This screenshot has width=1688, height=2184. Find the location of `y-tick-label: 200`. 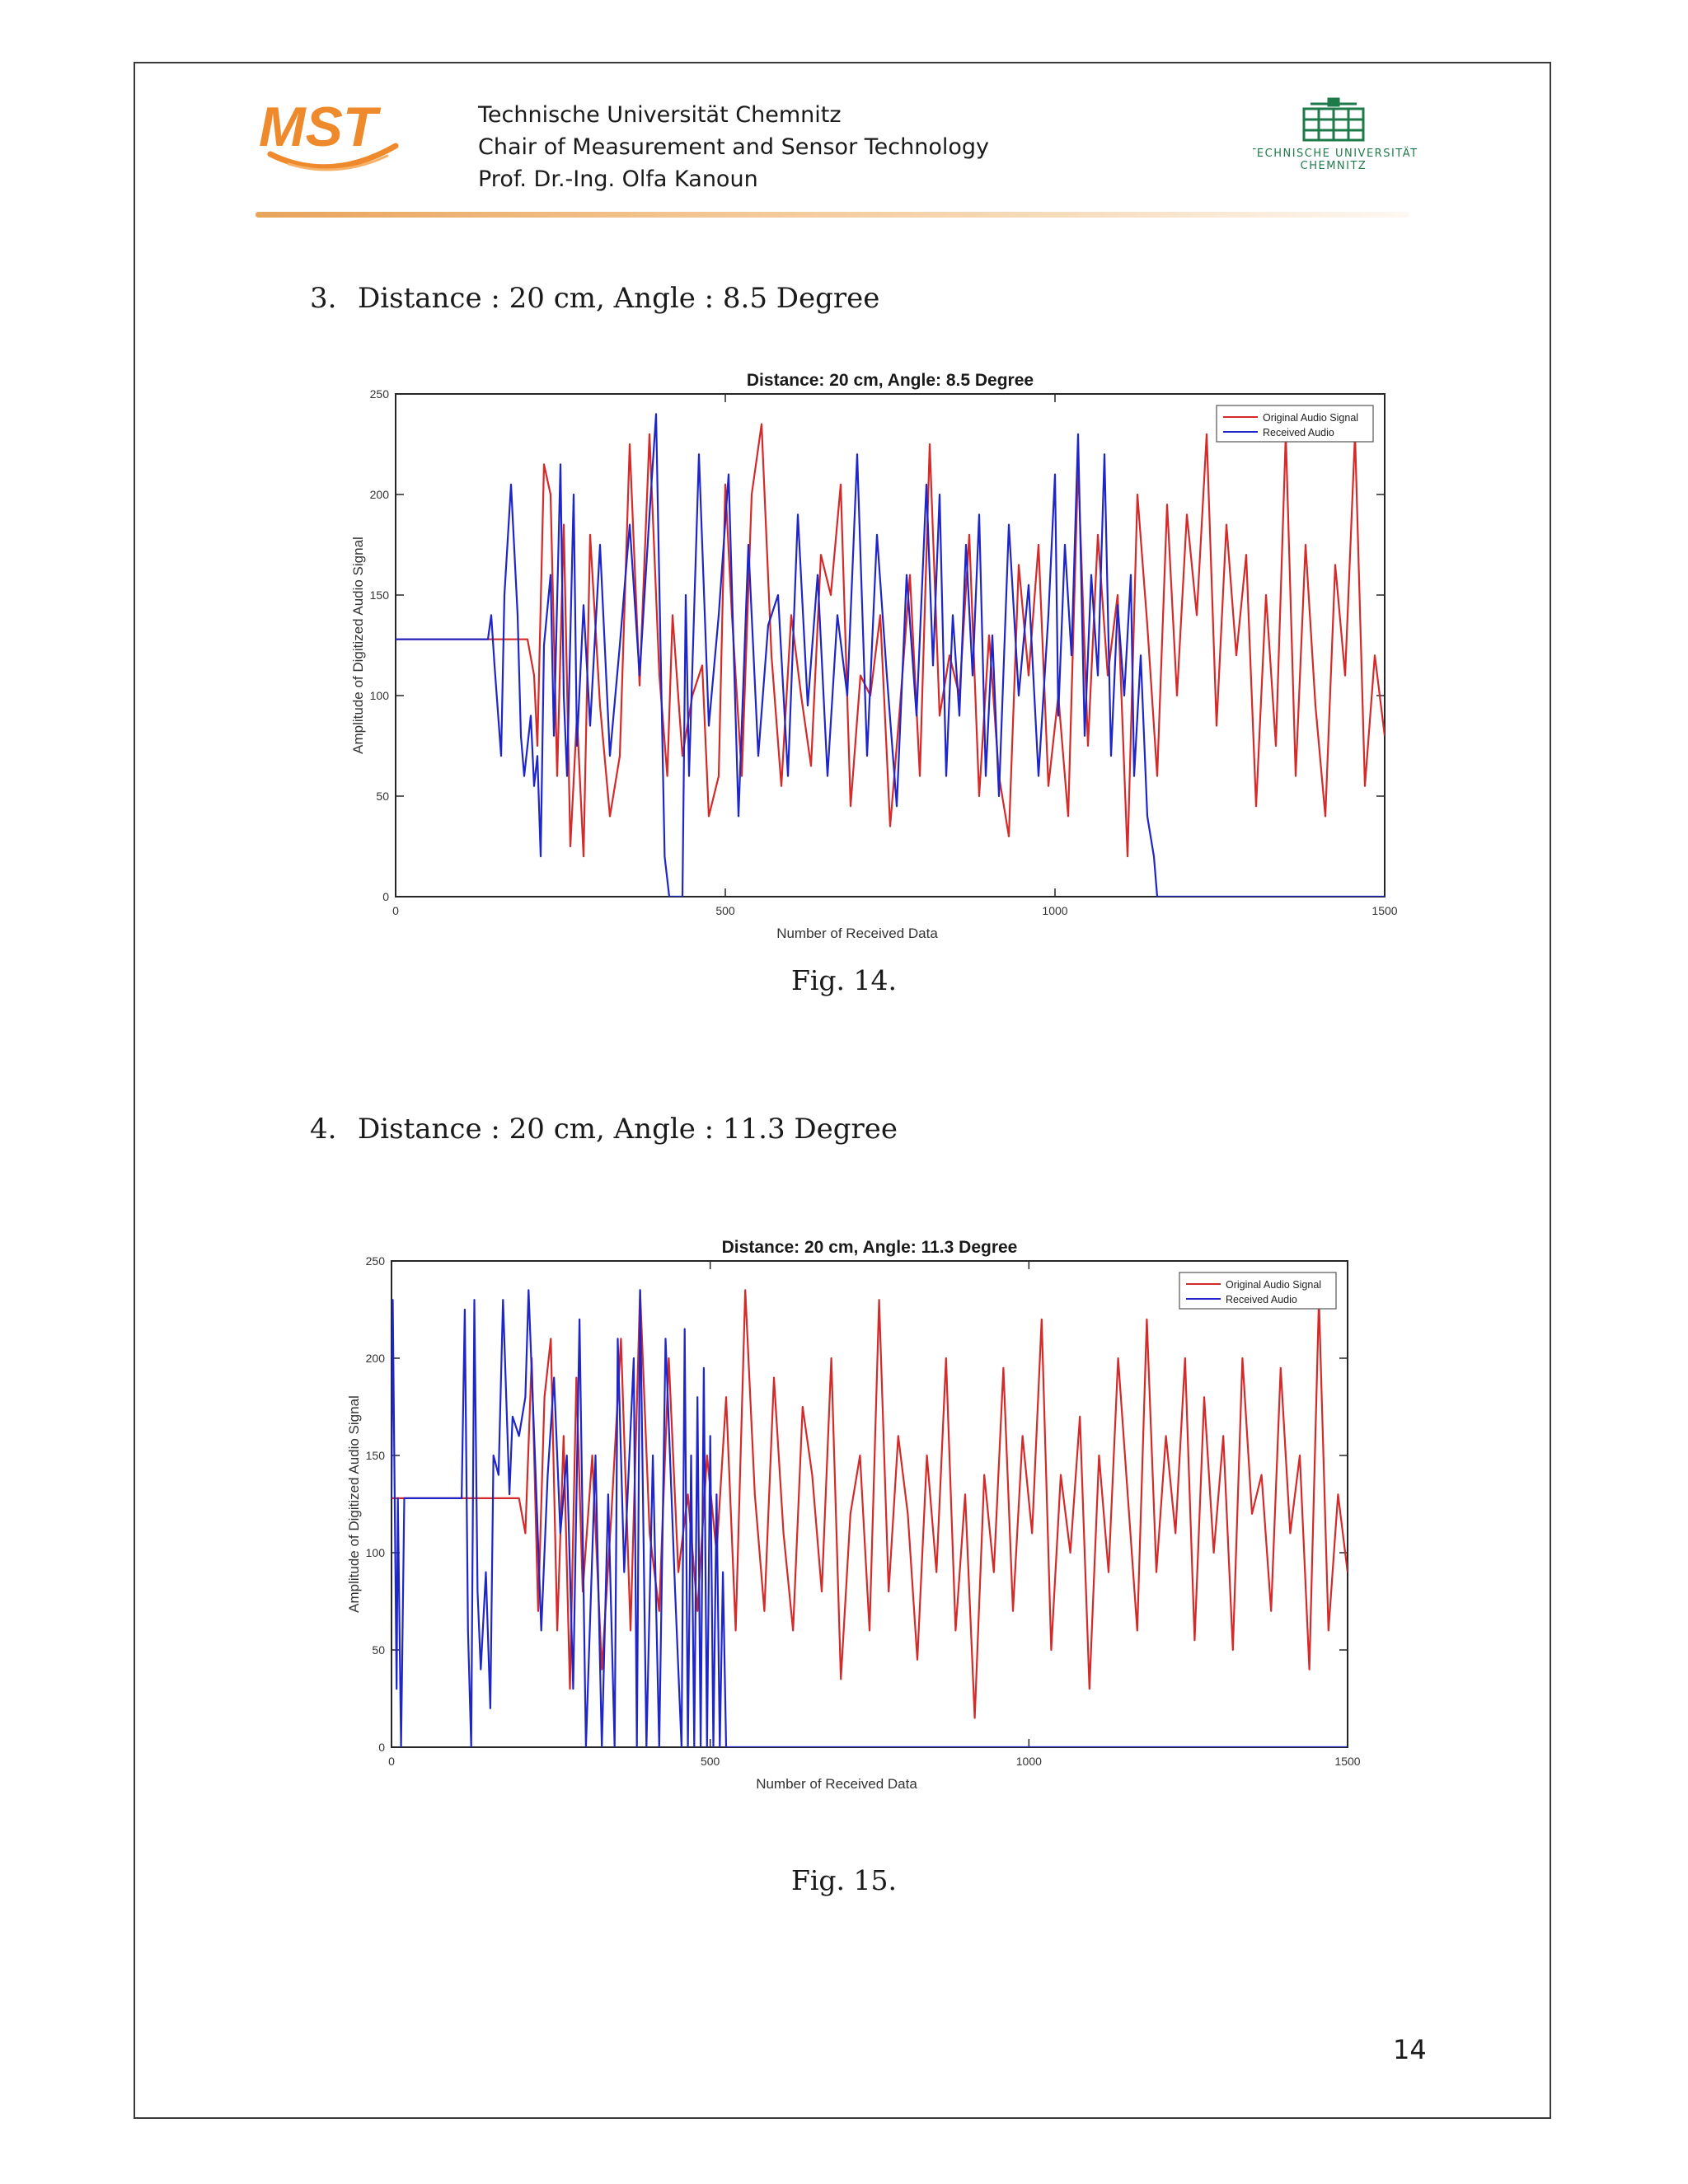

y-tick-label: 200 is located at coordinates (380, 494).